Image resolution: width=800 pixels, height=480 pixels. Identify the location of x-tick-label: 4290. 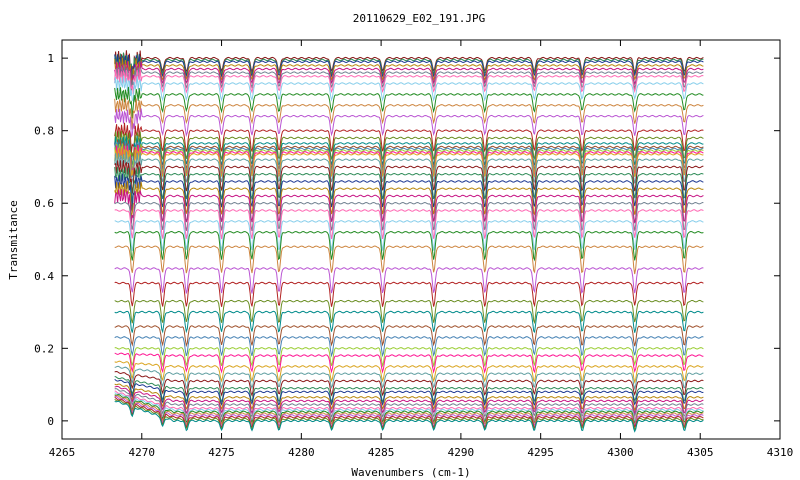
(461, 452).